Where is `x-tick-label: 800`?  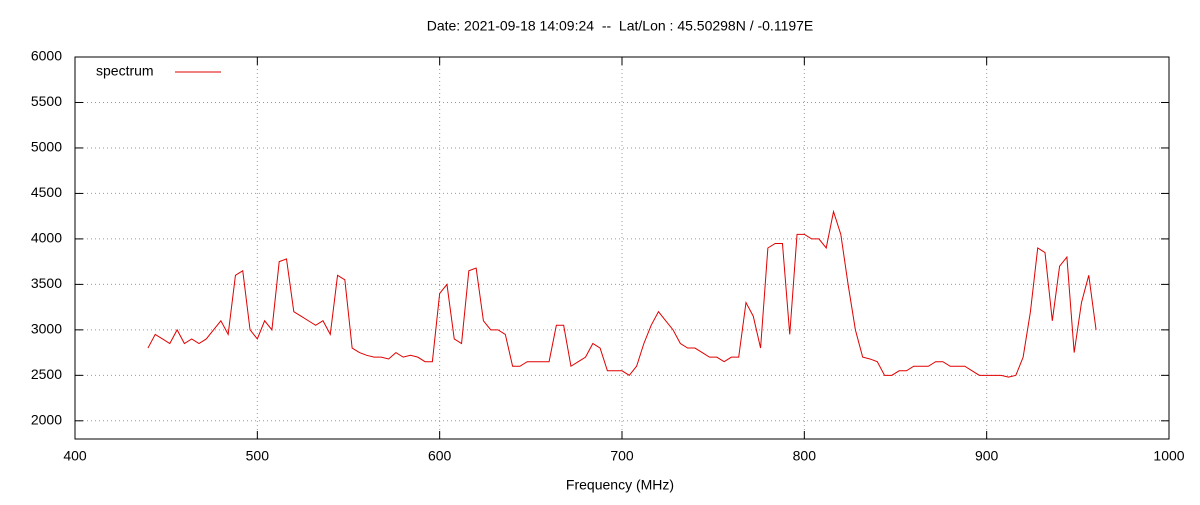
x-tick-label: 800 is located at coordinates (805, 456).